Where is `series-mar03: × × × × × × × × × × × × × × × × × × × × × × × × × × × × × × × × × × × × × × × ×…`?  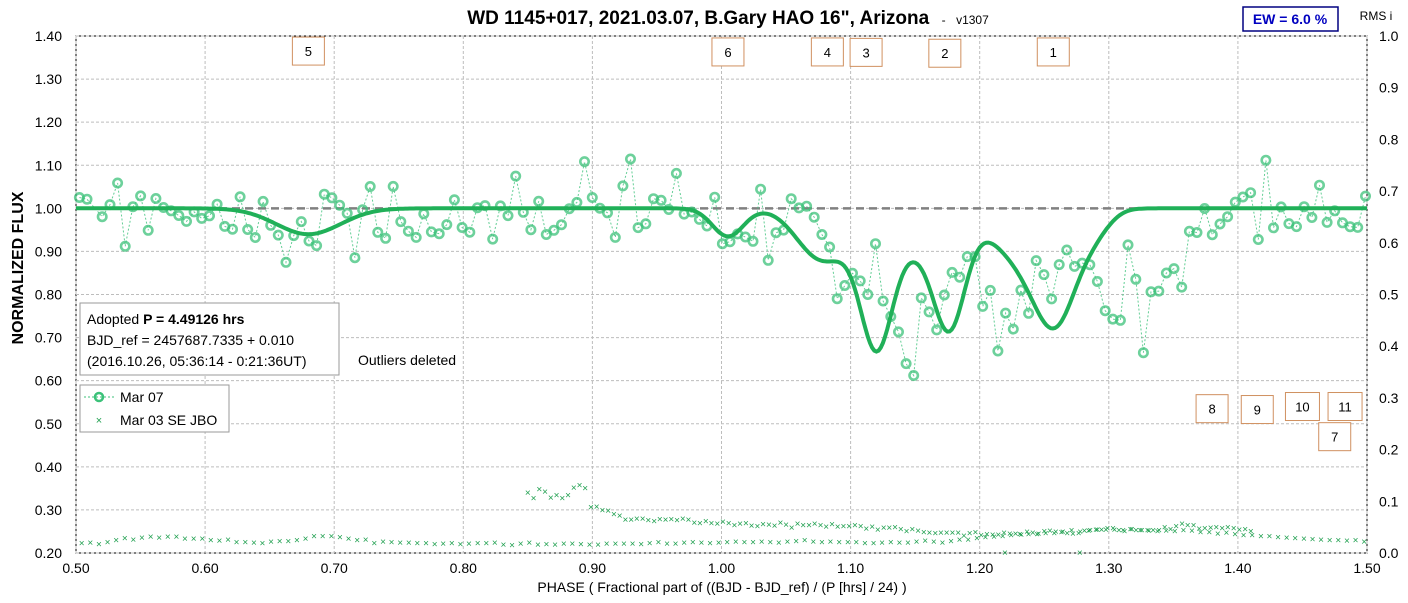
series-mar03: × × × × × × × × × × × × × × × × × × × × × × × × × × × × × × × × × × × × × × × ×… is located at coordinates (723, 520).